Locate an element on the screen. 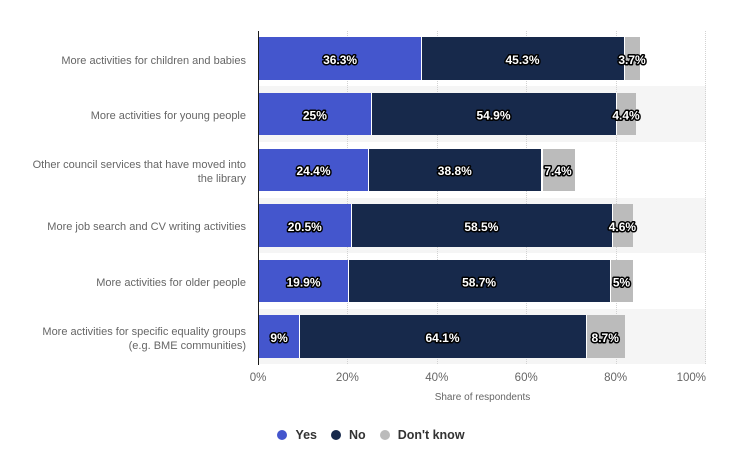 This screenshot has height=473, width=730. svg-text: 64.1% is located at coordinates (442, 338).